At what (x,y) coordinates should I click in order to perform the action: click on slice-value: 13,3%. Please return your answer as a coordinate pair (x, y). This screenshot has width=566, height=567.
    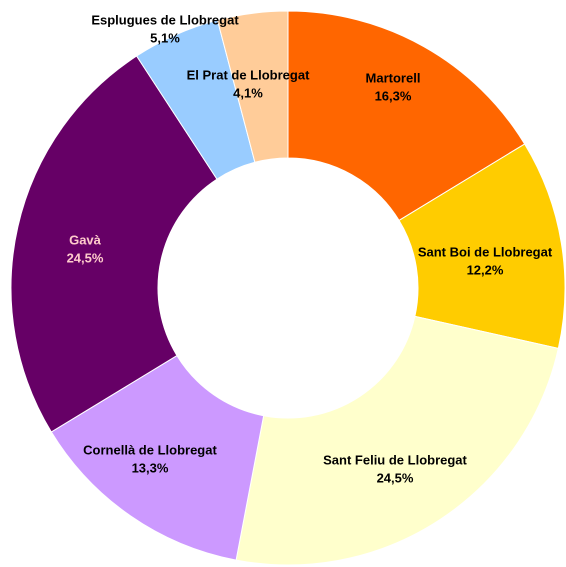
    Looking at the image, I should click on (150, 467).